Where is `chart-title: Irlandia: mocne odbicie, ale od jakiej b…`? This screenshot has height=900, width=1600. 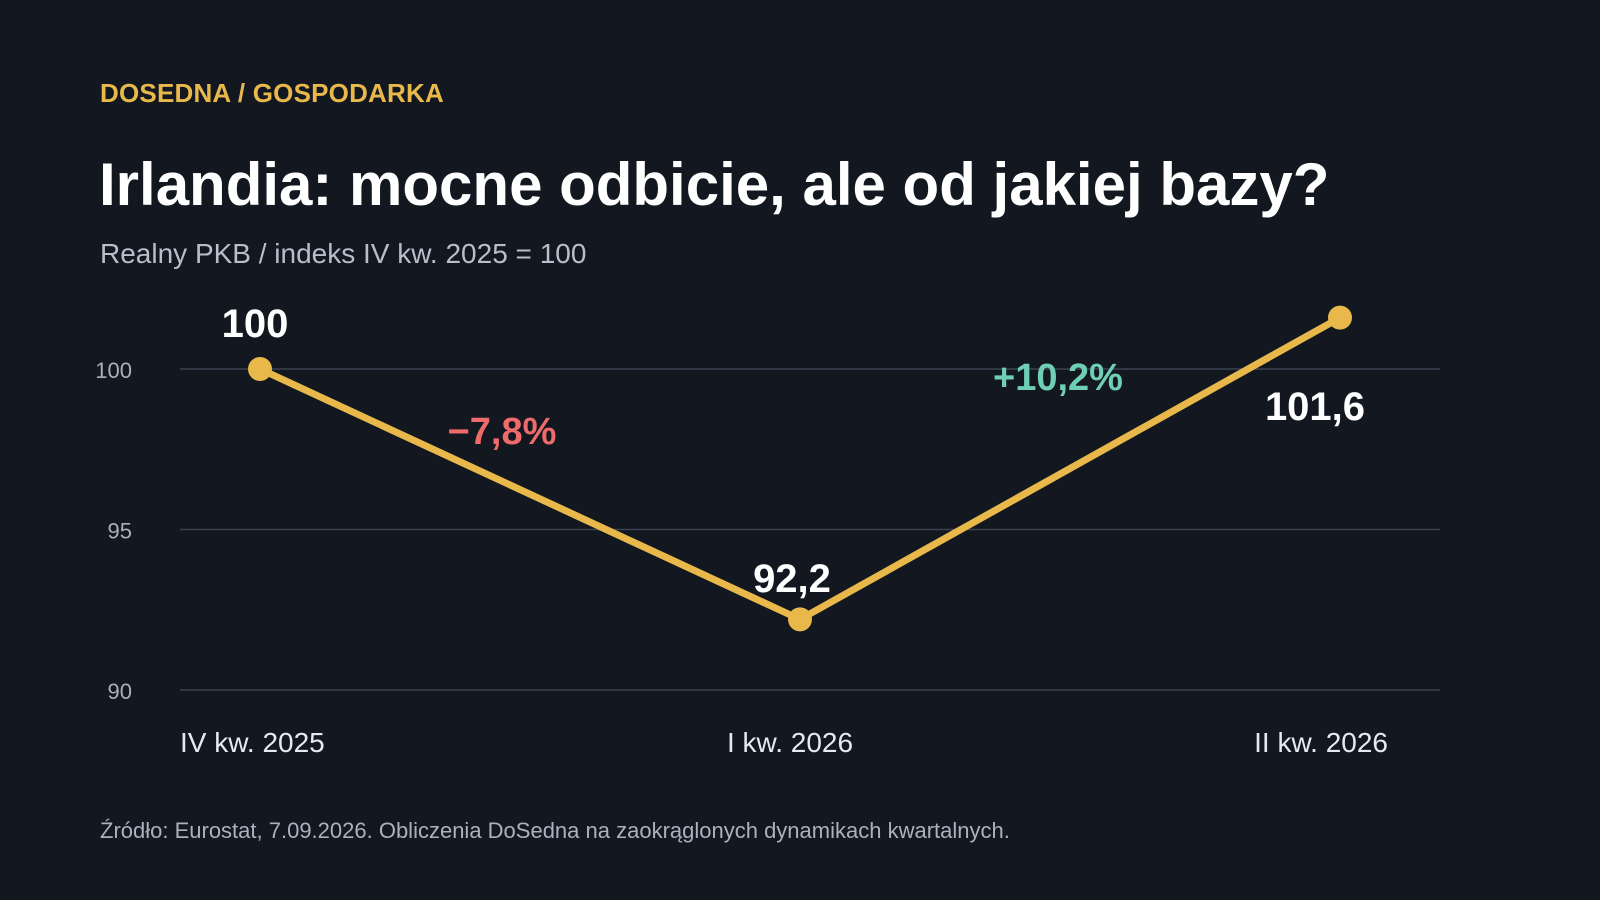
chart-title: Irlandia: mocne odbicie, ale od jakiej b… is located at coordinates (714, 184).